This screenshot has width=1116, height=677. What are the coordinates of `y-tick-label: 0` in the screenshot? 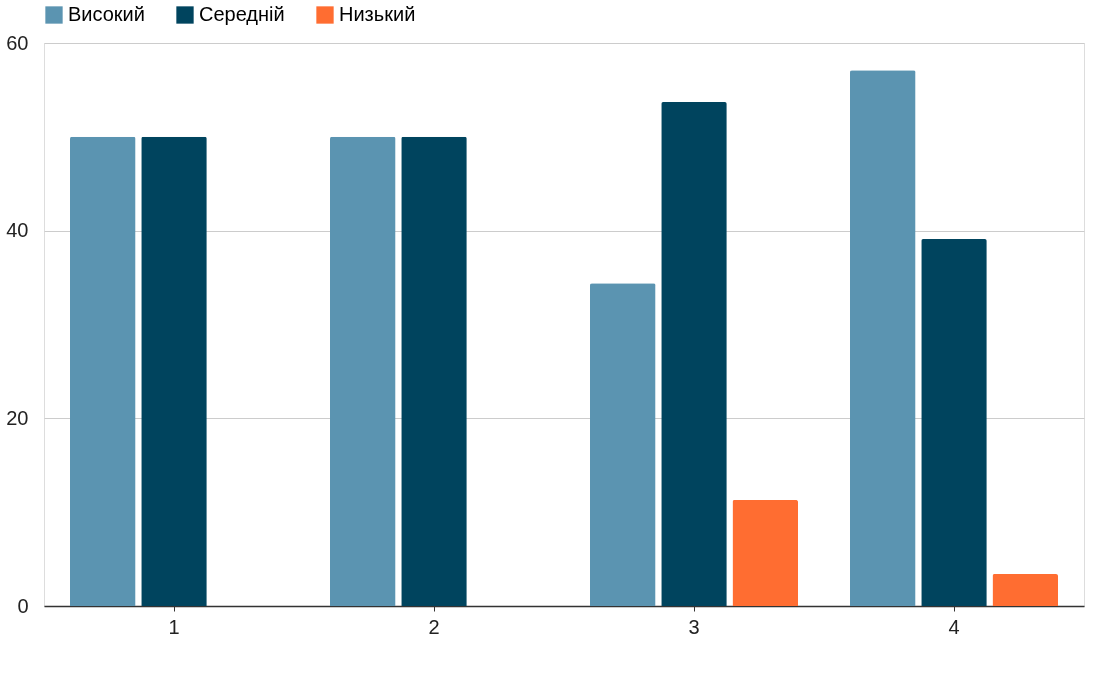 It's located at (23, 605).